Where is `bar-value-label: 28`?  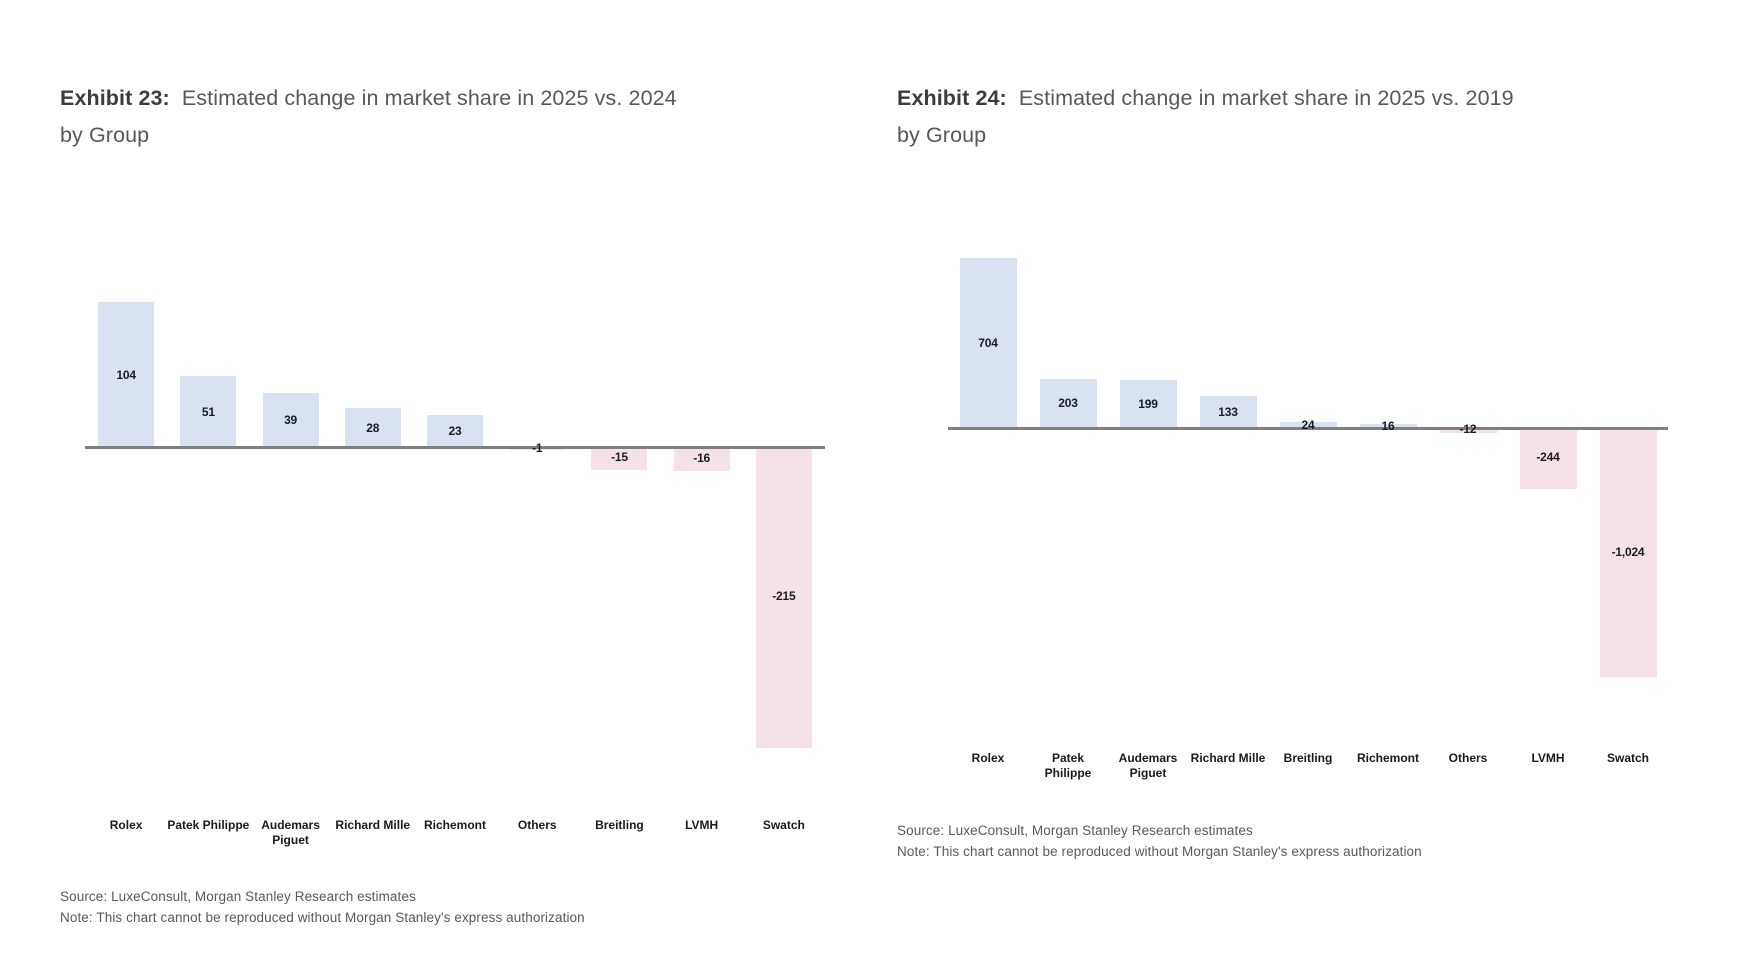 bar-value-label: 28 is located at coordinates (373, 427).